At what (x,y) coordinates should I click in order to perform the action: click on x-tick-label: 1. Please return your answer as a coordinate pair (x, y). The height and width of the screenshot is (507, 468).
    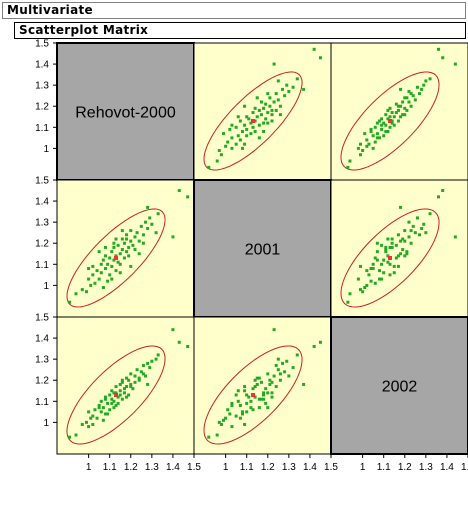
    Looking at the image, I should click on (226, 467).